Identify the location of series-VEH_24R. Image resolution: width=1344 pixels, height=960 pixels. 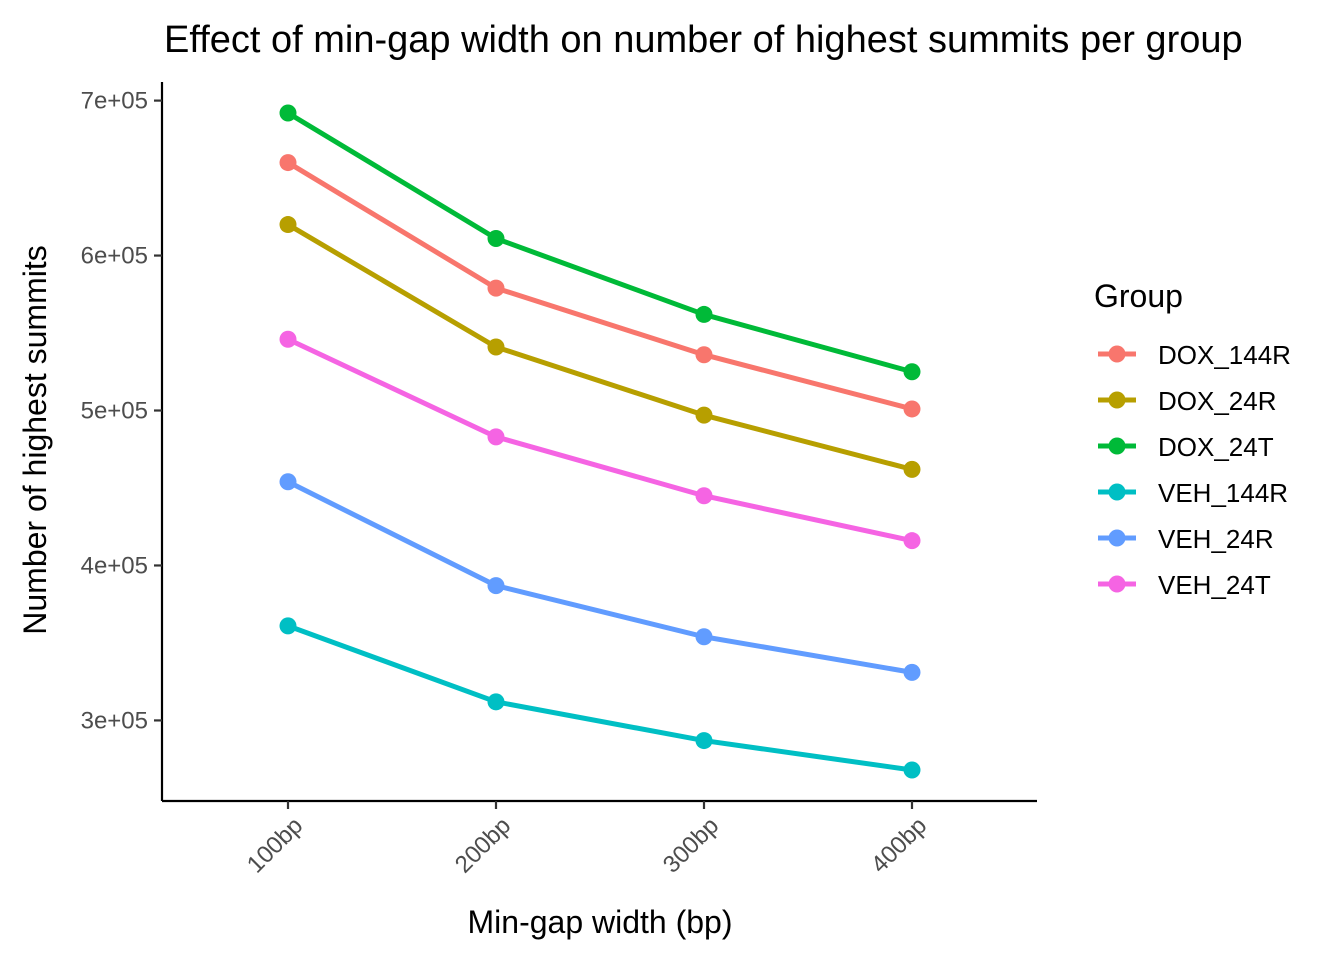
(600, 577).